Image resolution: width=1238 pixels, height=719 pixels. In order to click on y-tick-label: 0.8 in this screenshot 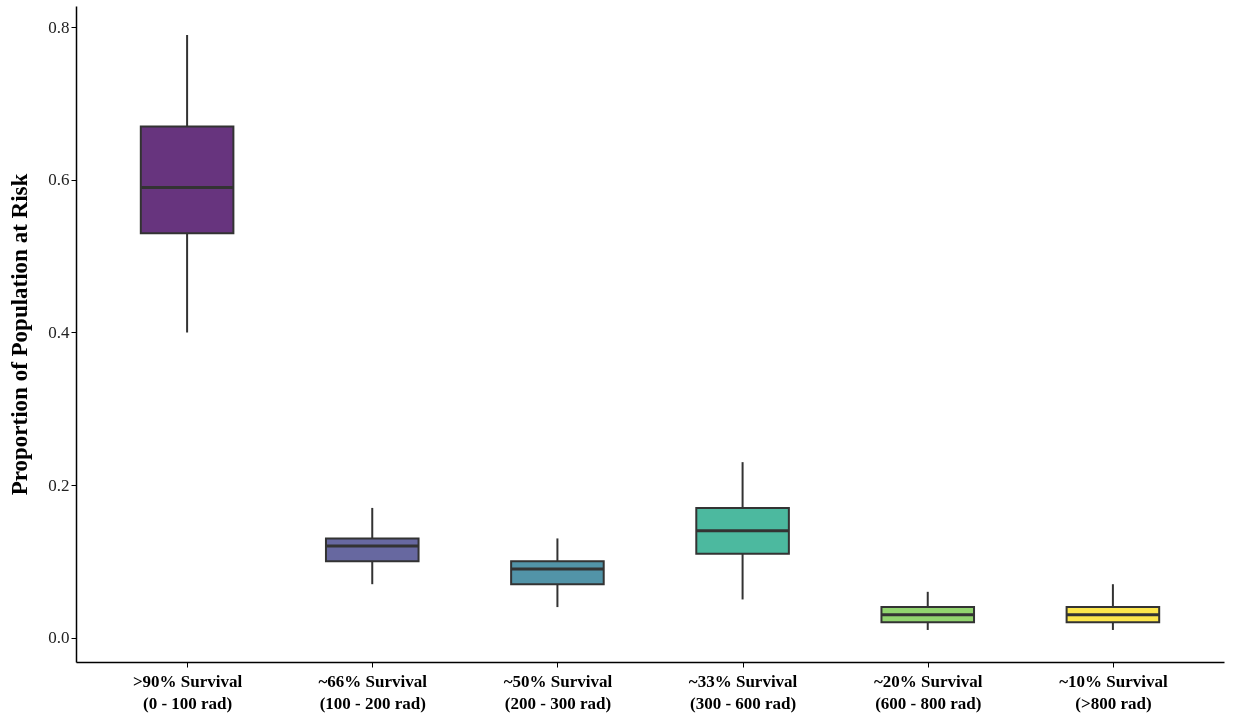, I will do `click(59, 27)`.